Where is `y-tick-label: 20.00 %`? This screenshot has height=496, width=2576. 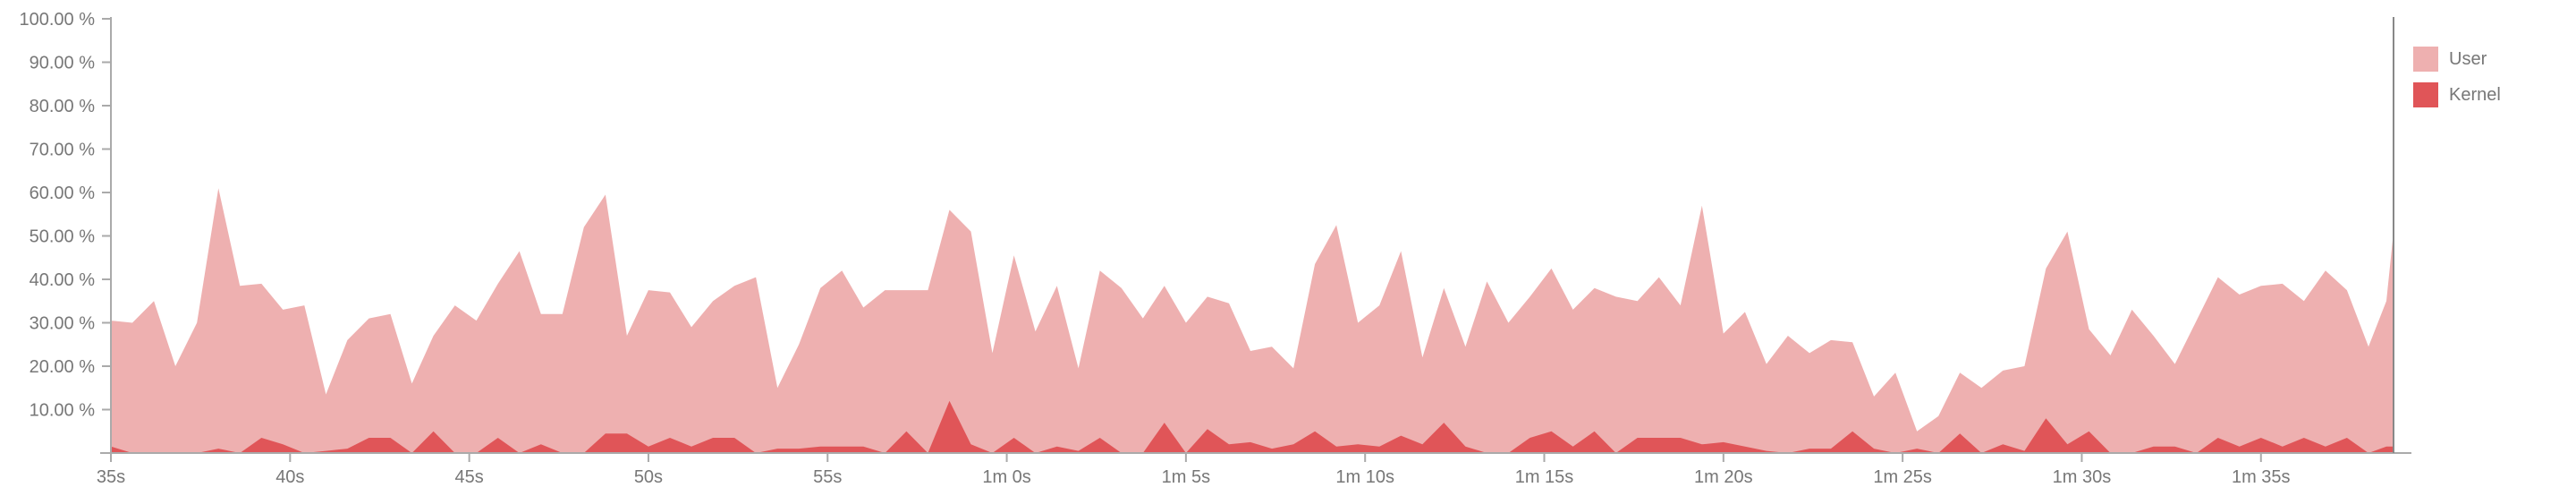 y-tick-label: 20.00 % is located at coordinates (63, 367).